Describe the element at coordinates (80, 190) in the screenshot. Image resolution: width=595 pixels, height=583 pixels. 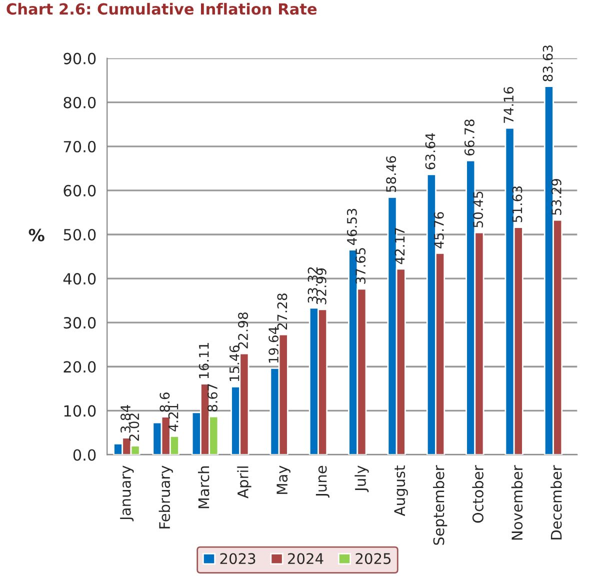
I see `y-tick-label: 60.0` at that location.